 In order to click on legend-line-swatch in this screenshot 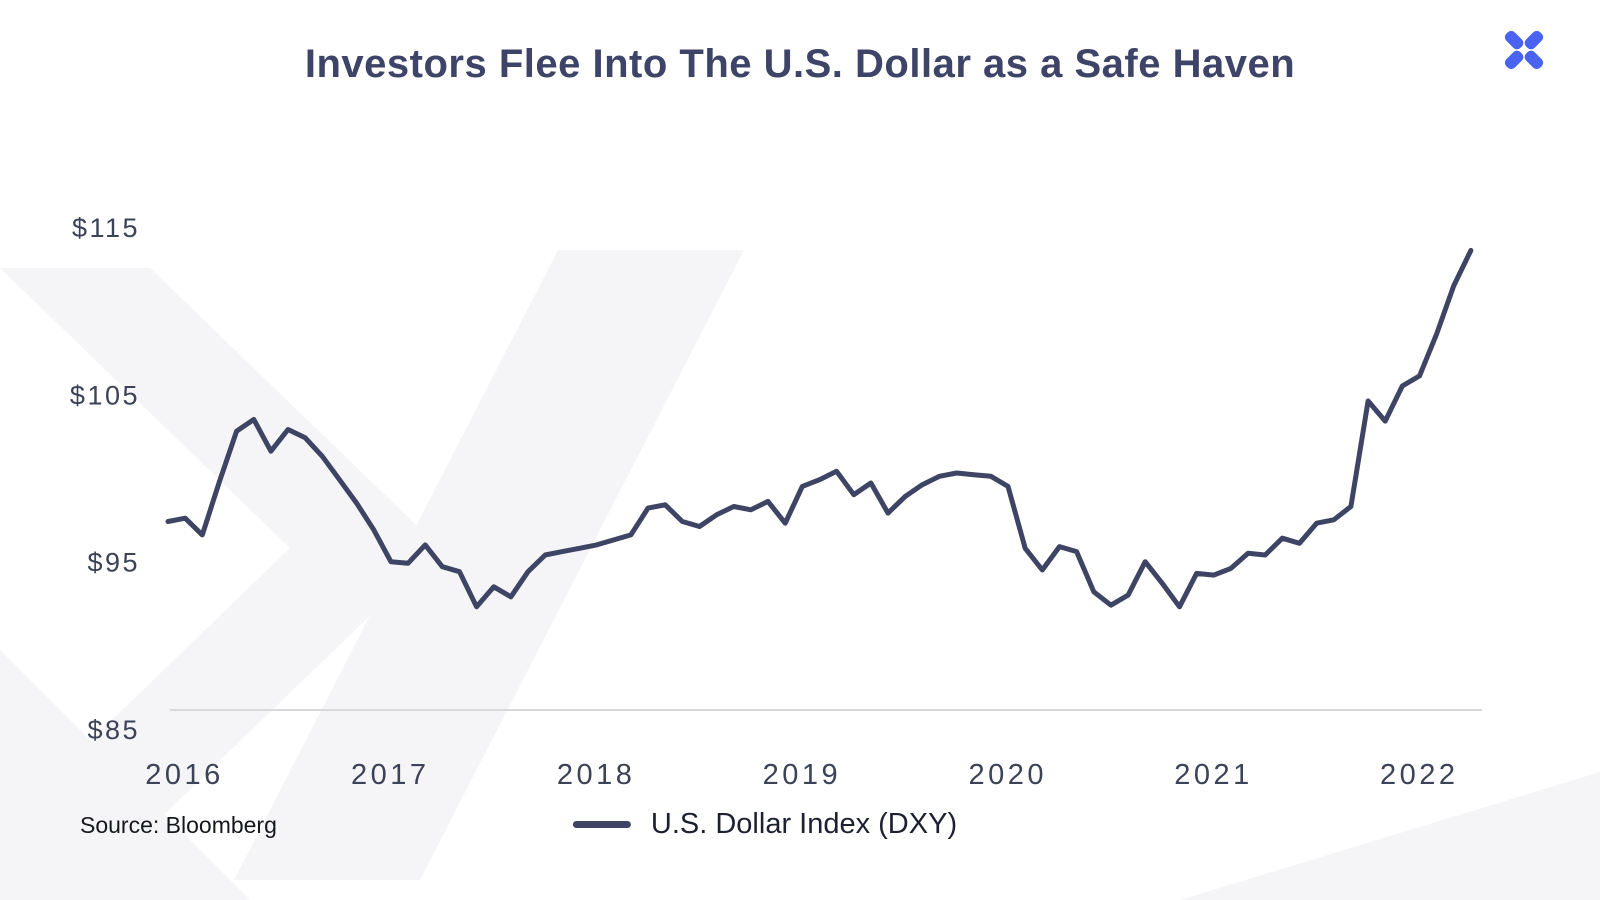, I will do `click(601, 824)`.